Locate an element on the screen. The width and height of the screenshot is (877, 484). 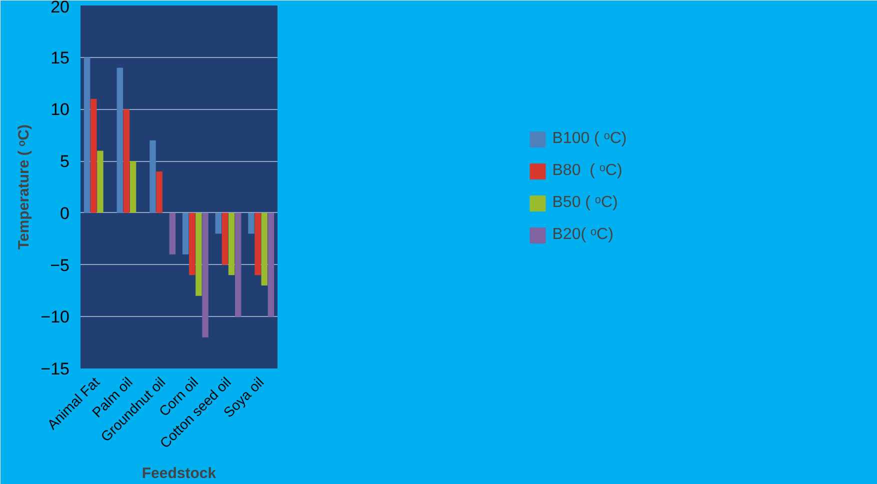
legend-label: B80 ( ᵒC) is located at coordinates (587, 171).